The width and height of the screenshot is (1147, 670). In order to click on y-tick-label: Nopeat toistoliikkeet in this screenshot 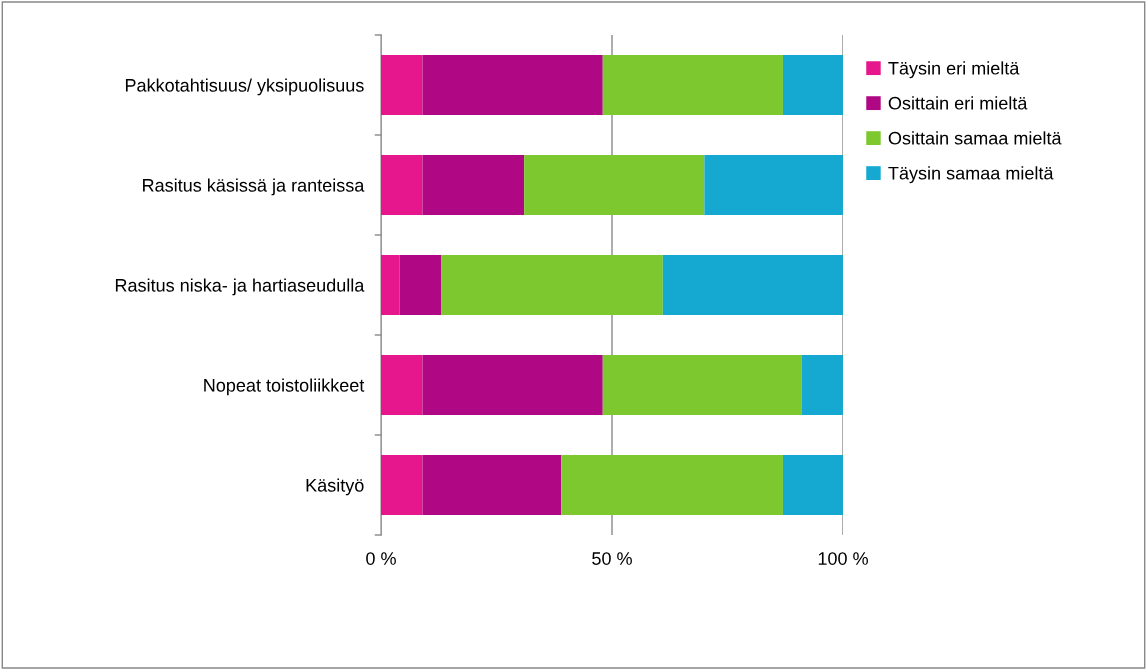, I will do `click(284, 387)`.